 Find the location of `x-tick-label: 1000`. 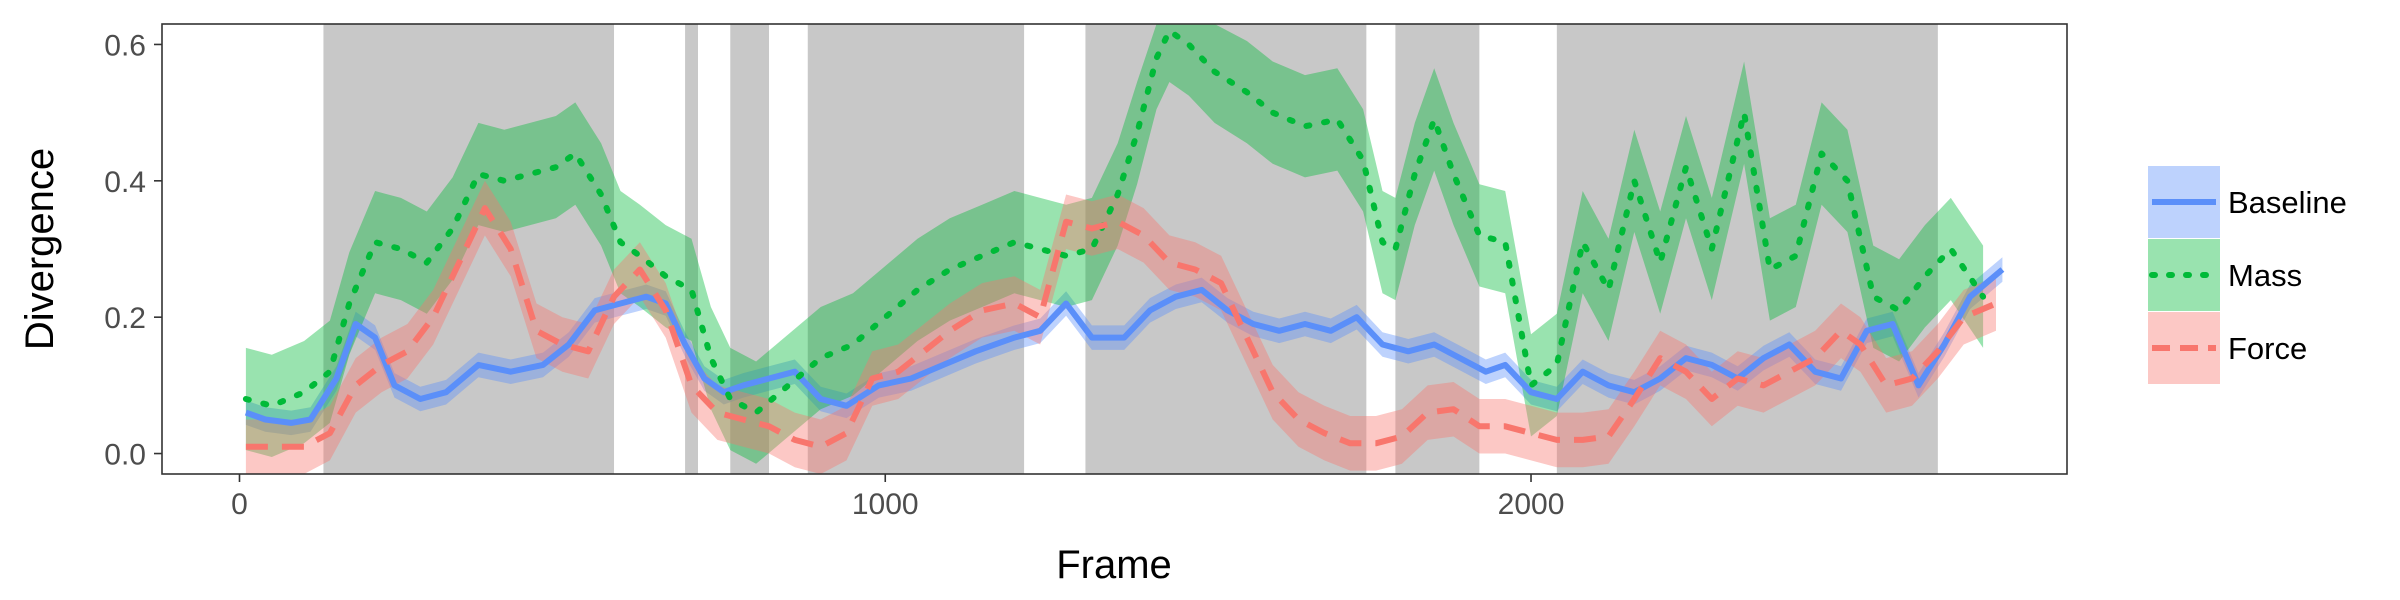

x-tick-label: 1000 is located at coordinates (885, 504).